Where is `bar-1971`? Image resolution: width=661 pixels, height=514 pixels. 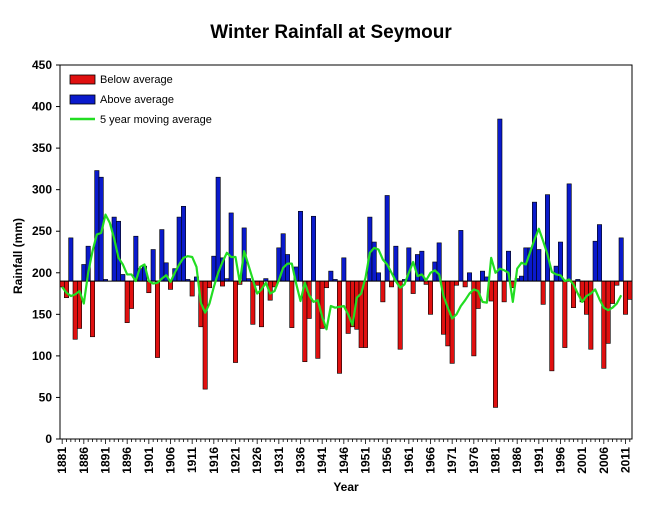
bar-1971 is located at coordinates (452, 322).